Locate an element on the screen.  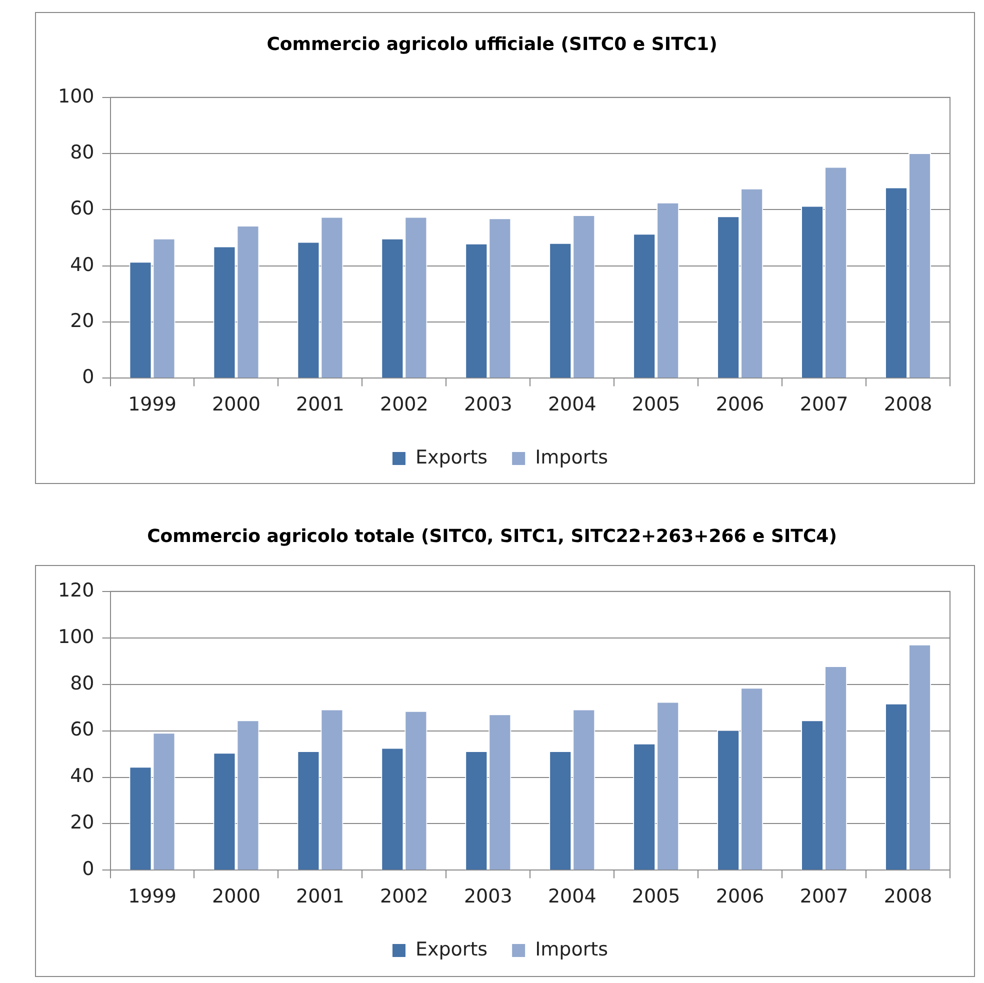
chart-title: Commercio agricolo totale (SITC0, SITC1, SITC22+263+266 e SITC4) is located at coordinates (492, 536).